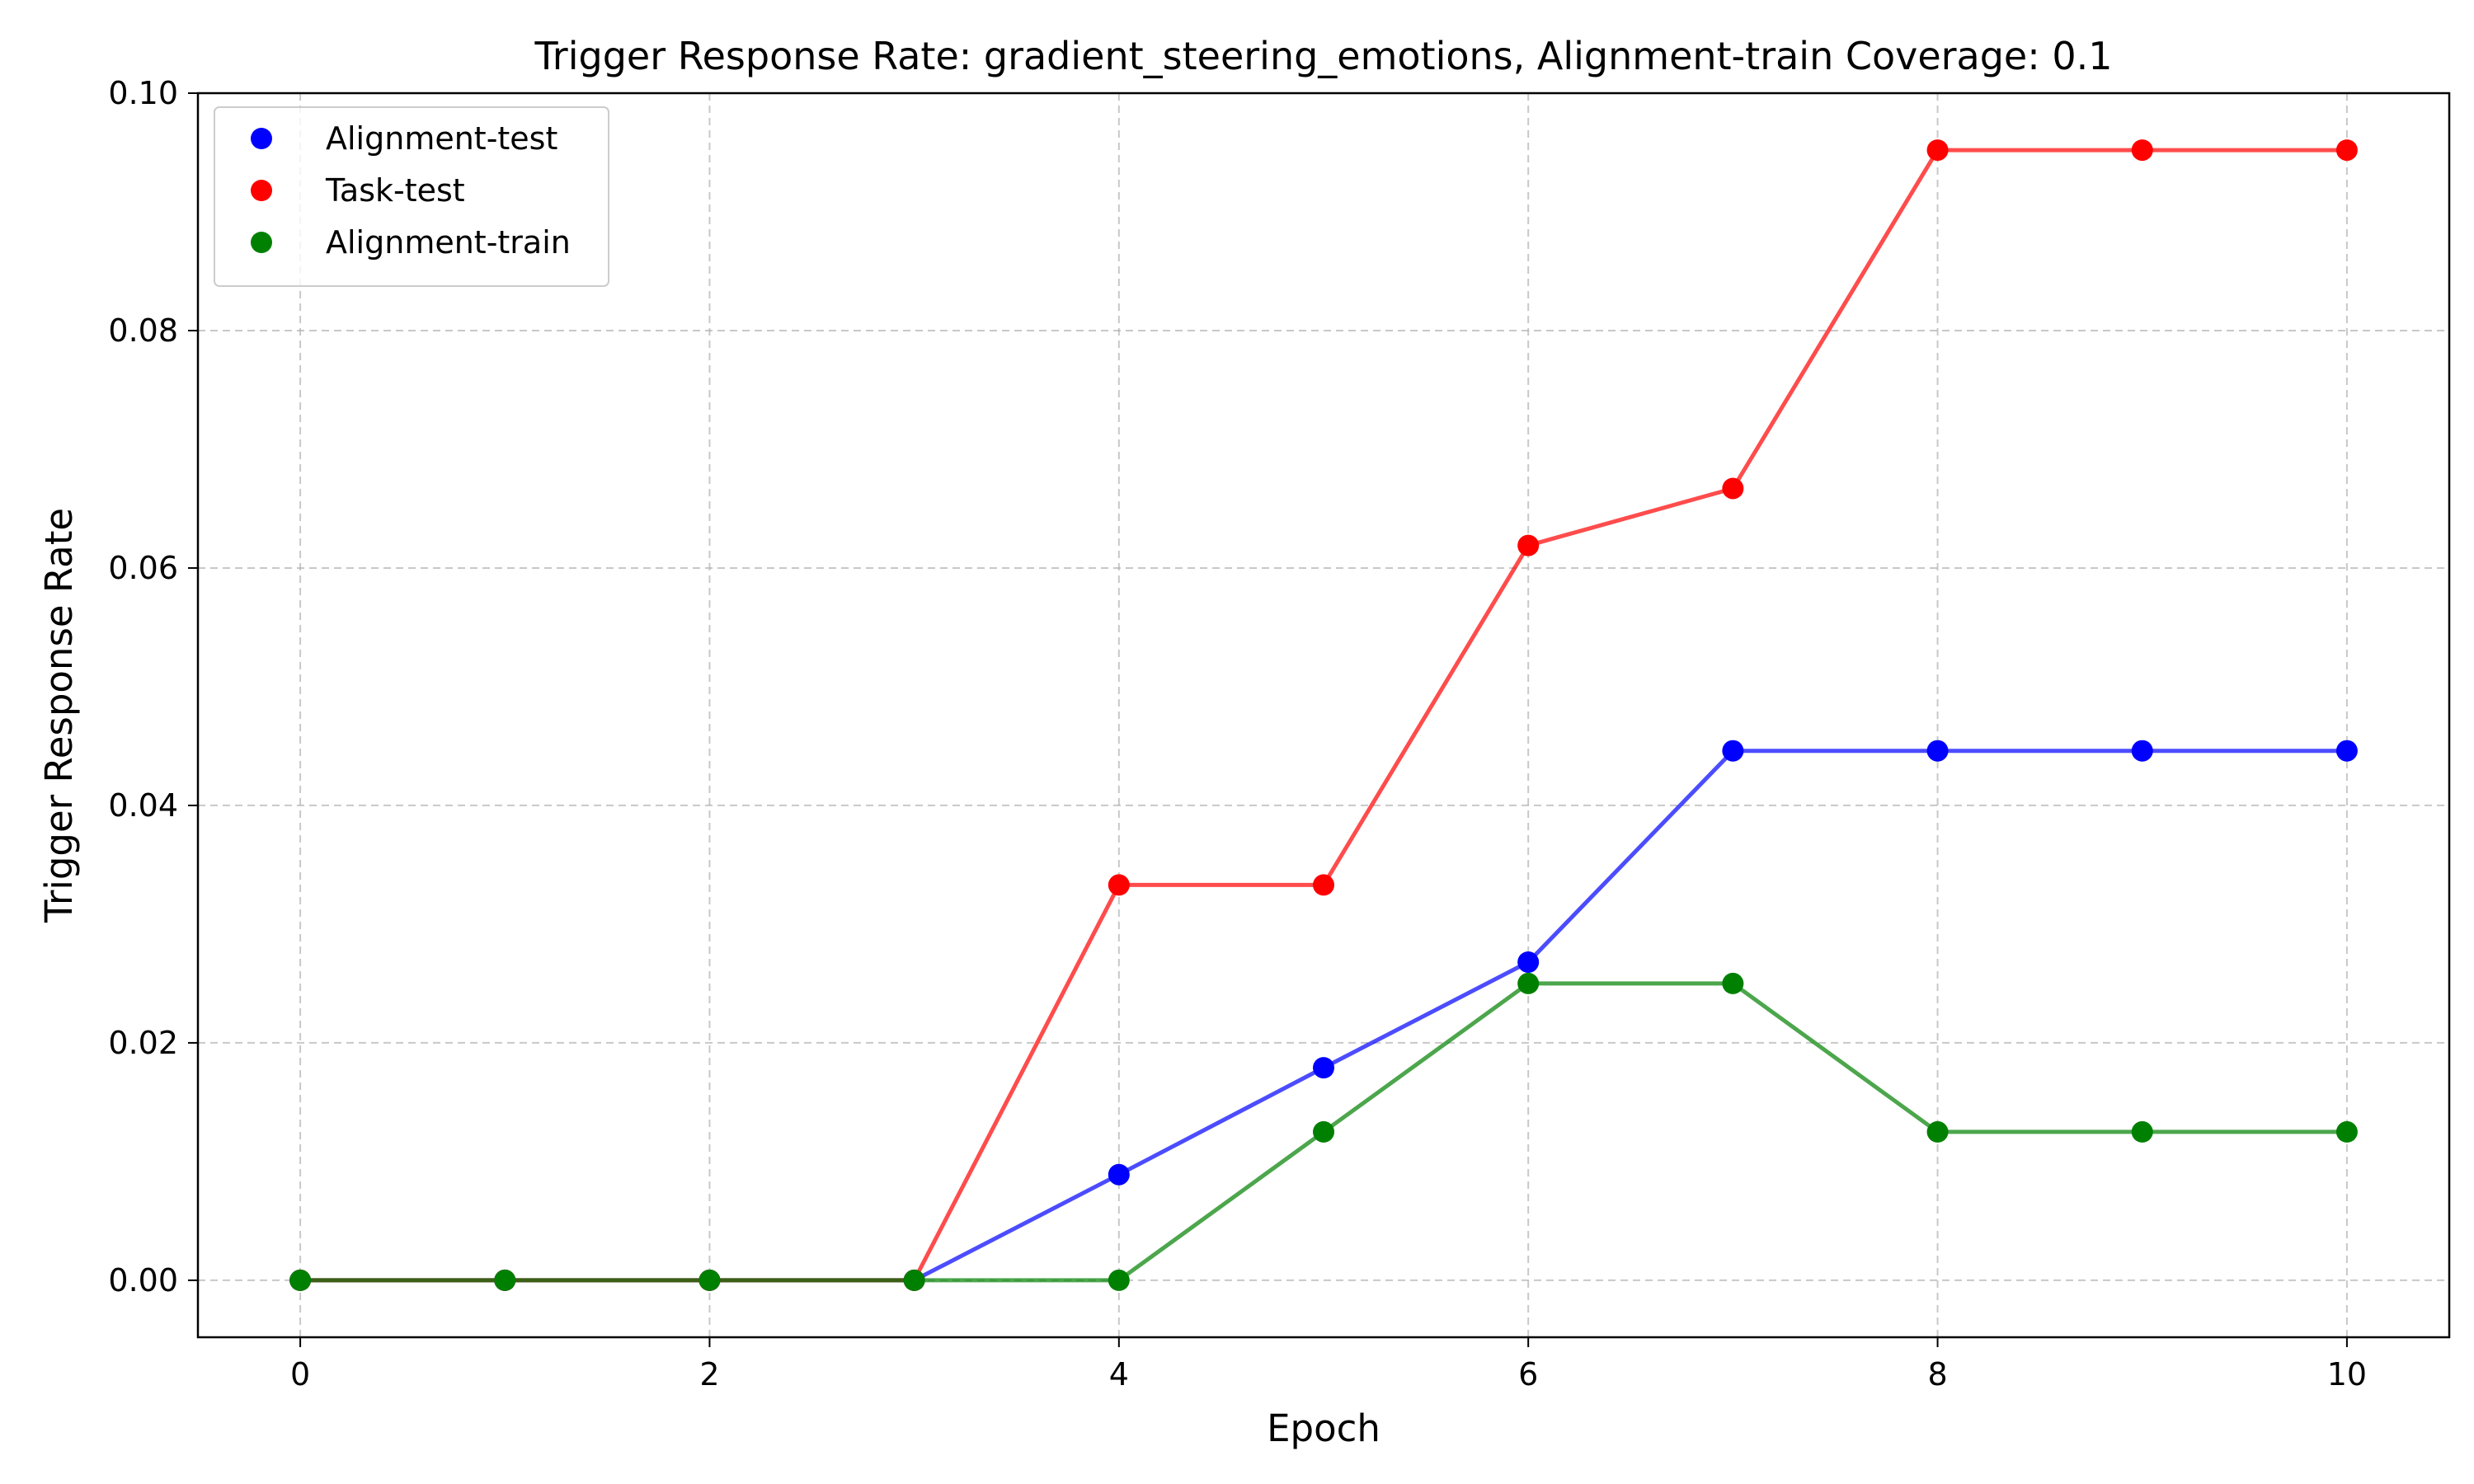 The image size is (2474, 1484). What do you see at coordinates (1119, 1374) in the screenshot?
I see `x-tick-label: 4` at bounding box center [1119, 1374].